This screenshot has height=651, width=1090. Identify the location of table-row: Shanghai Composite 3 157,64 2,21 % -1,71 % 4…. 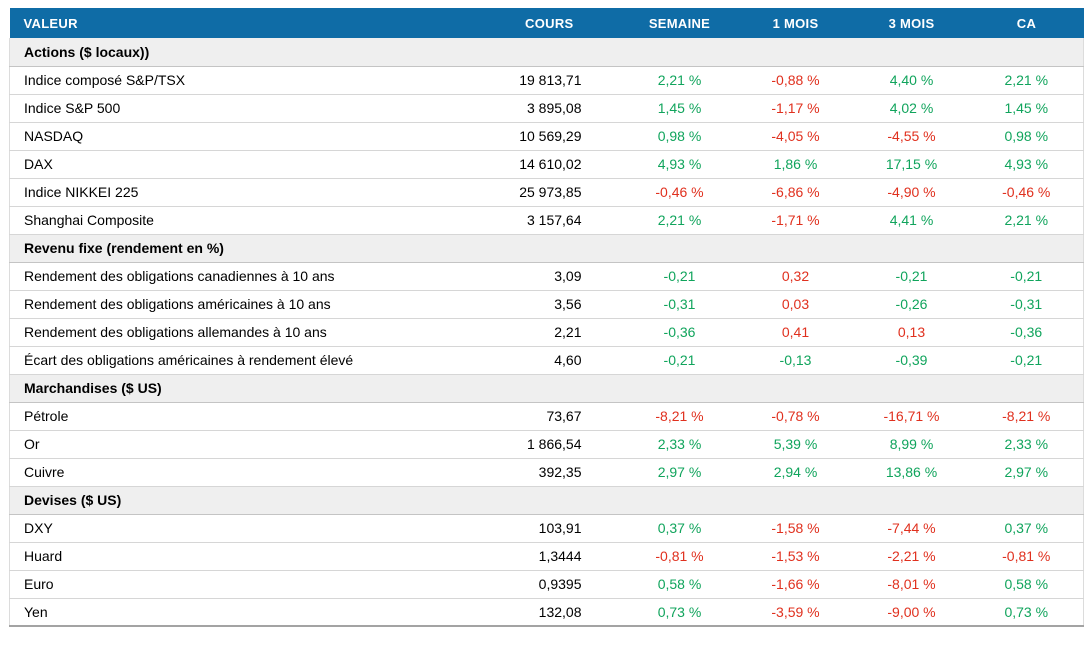
(546, 220).